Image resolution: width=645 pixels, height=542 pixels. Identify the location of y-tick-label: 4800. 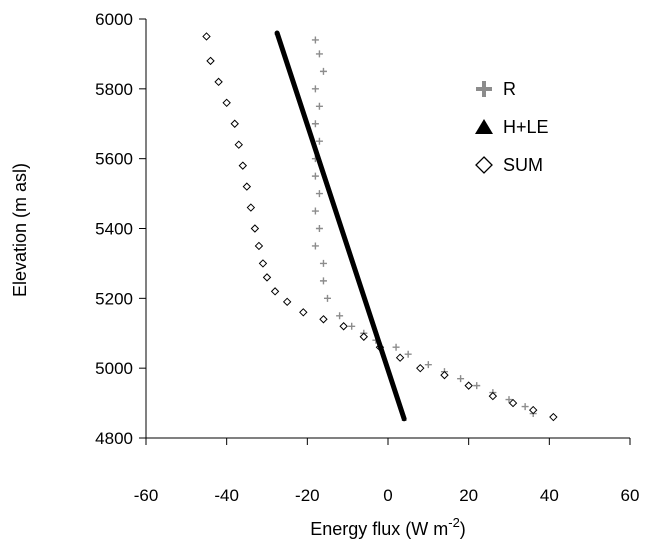
(114, 438).